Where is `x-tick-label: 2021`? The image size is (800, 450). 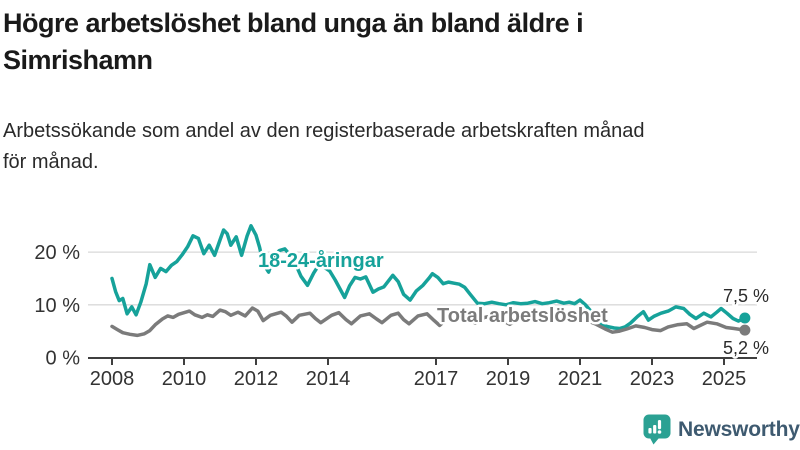
x-tick-label: 2021 is located at coordinates (580, 379).